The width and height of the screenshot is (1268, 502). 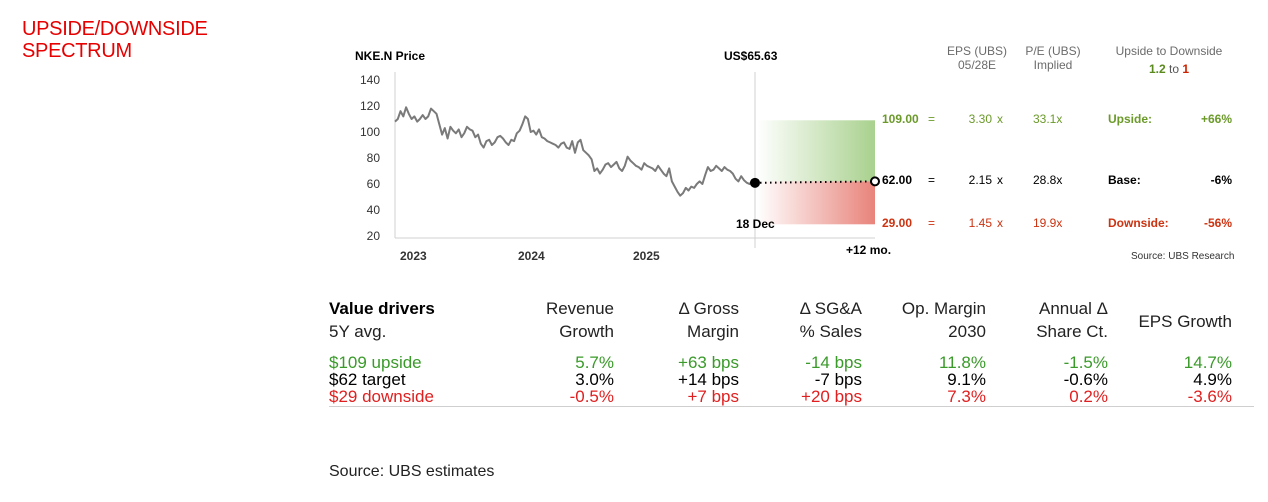 I want to click on value-driver-cell: -0.5%, so click(x=591, y=396).